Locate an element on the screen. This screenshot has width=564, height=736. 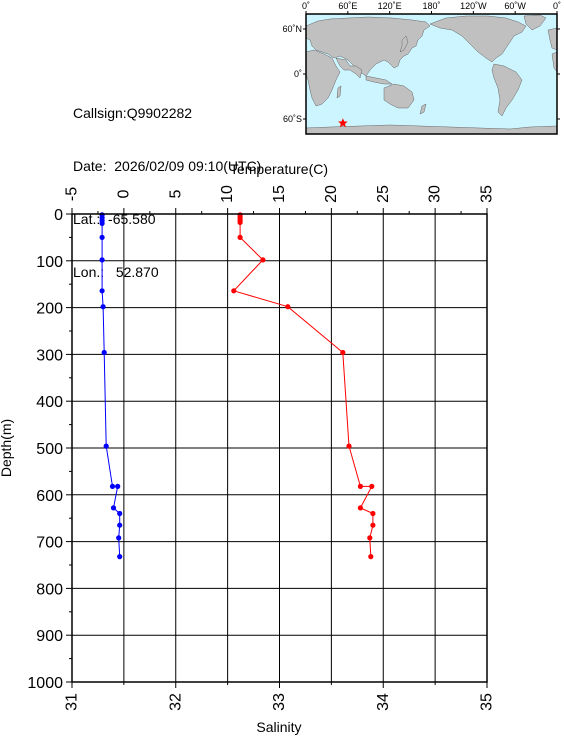
temperature-tick-label: 25 is located at coordinates (383, 194).